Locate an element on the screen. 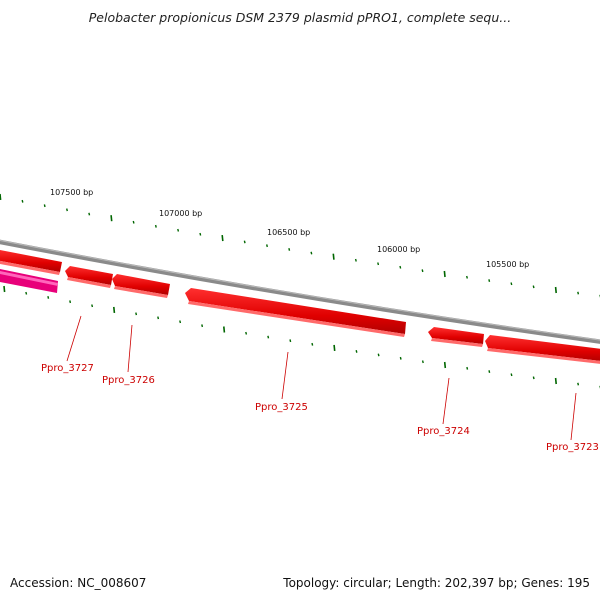 Image resolution: width=600 pixels, height=600 pixels. gene-label-ppro-3724: Ppro_3724 is located at coordinates (443, 431).